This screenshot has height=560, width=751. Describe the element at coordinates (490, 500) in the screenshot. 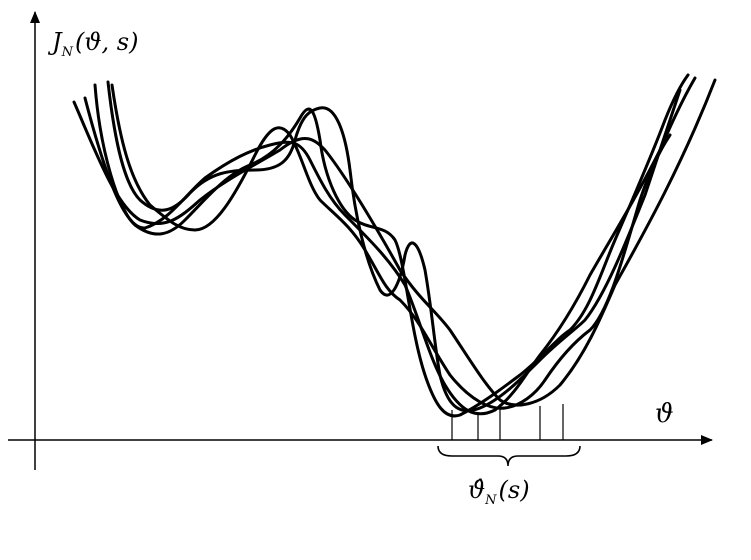

I see `estimate-subscript: N` at that location.